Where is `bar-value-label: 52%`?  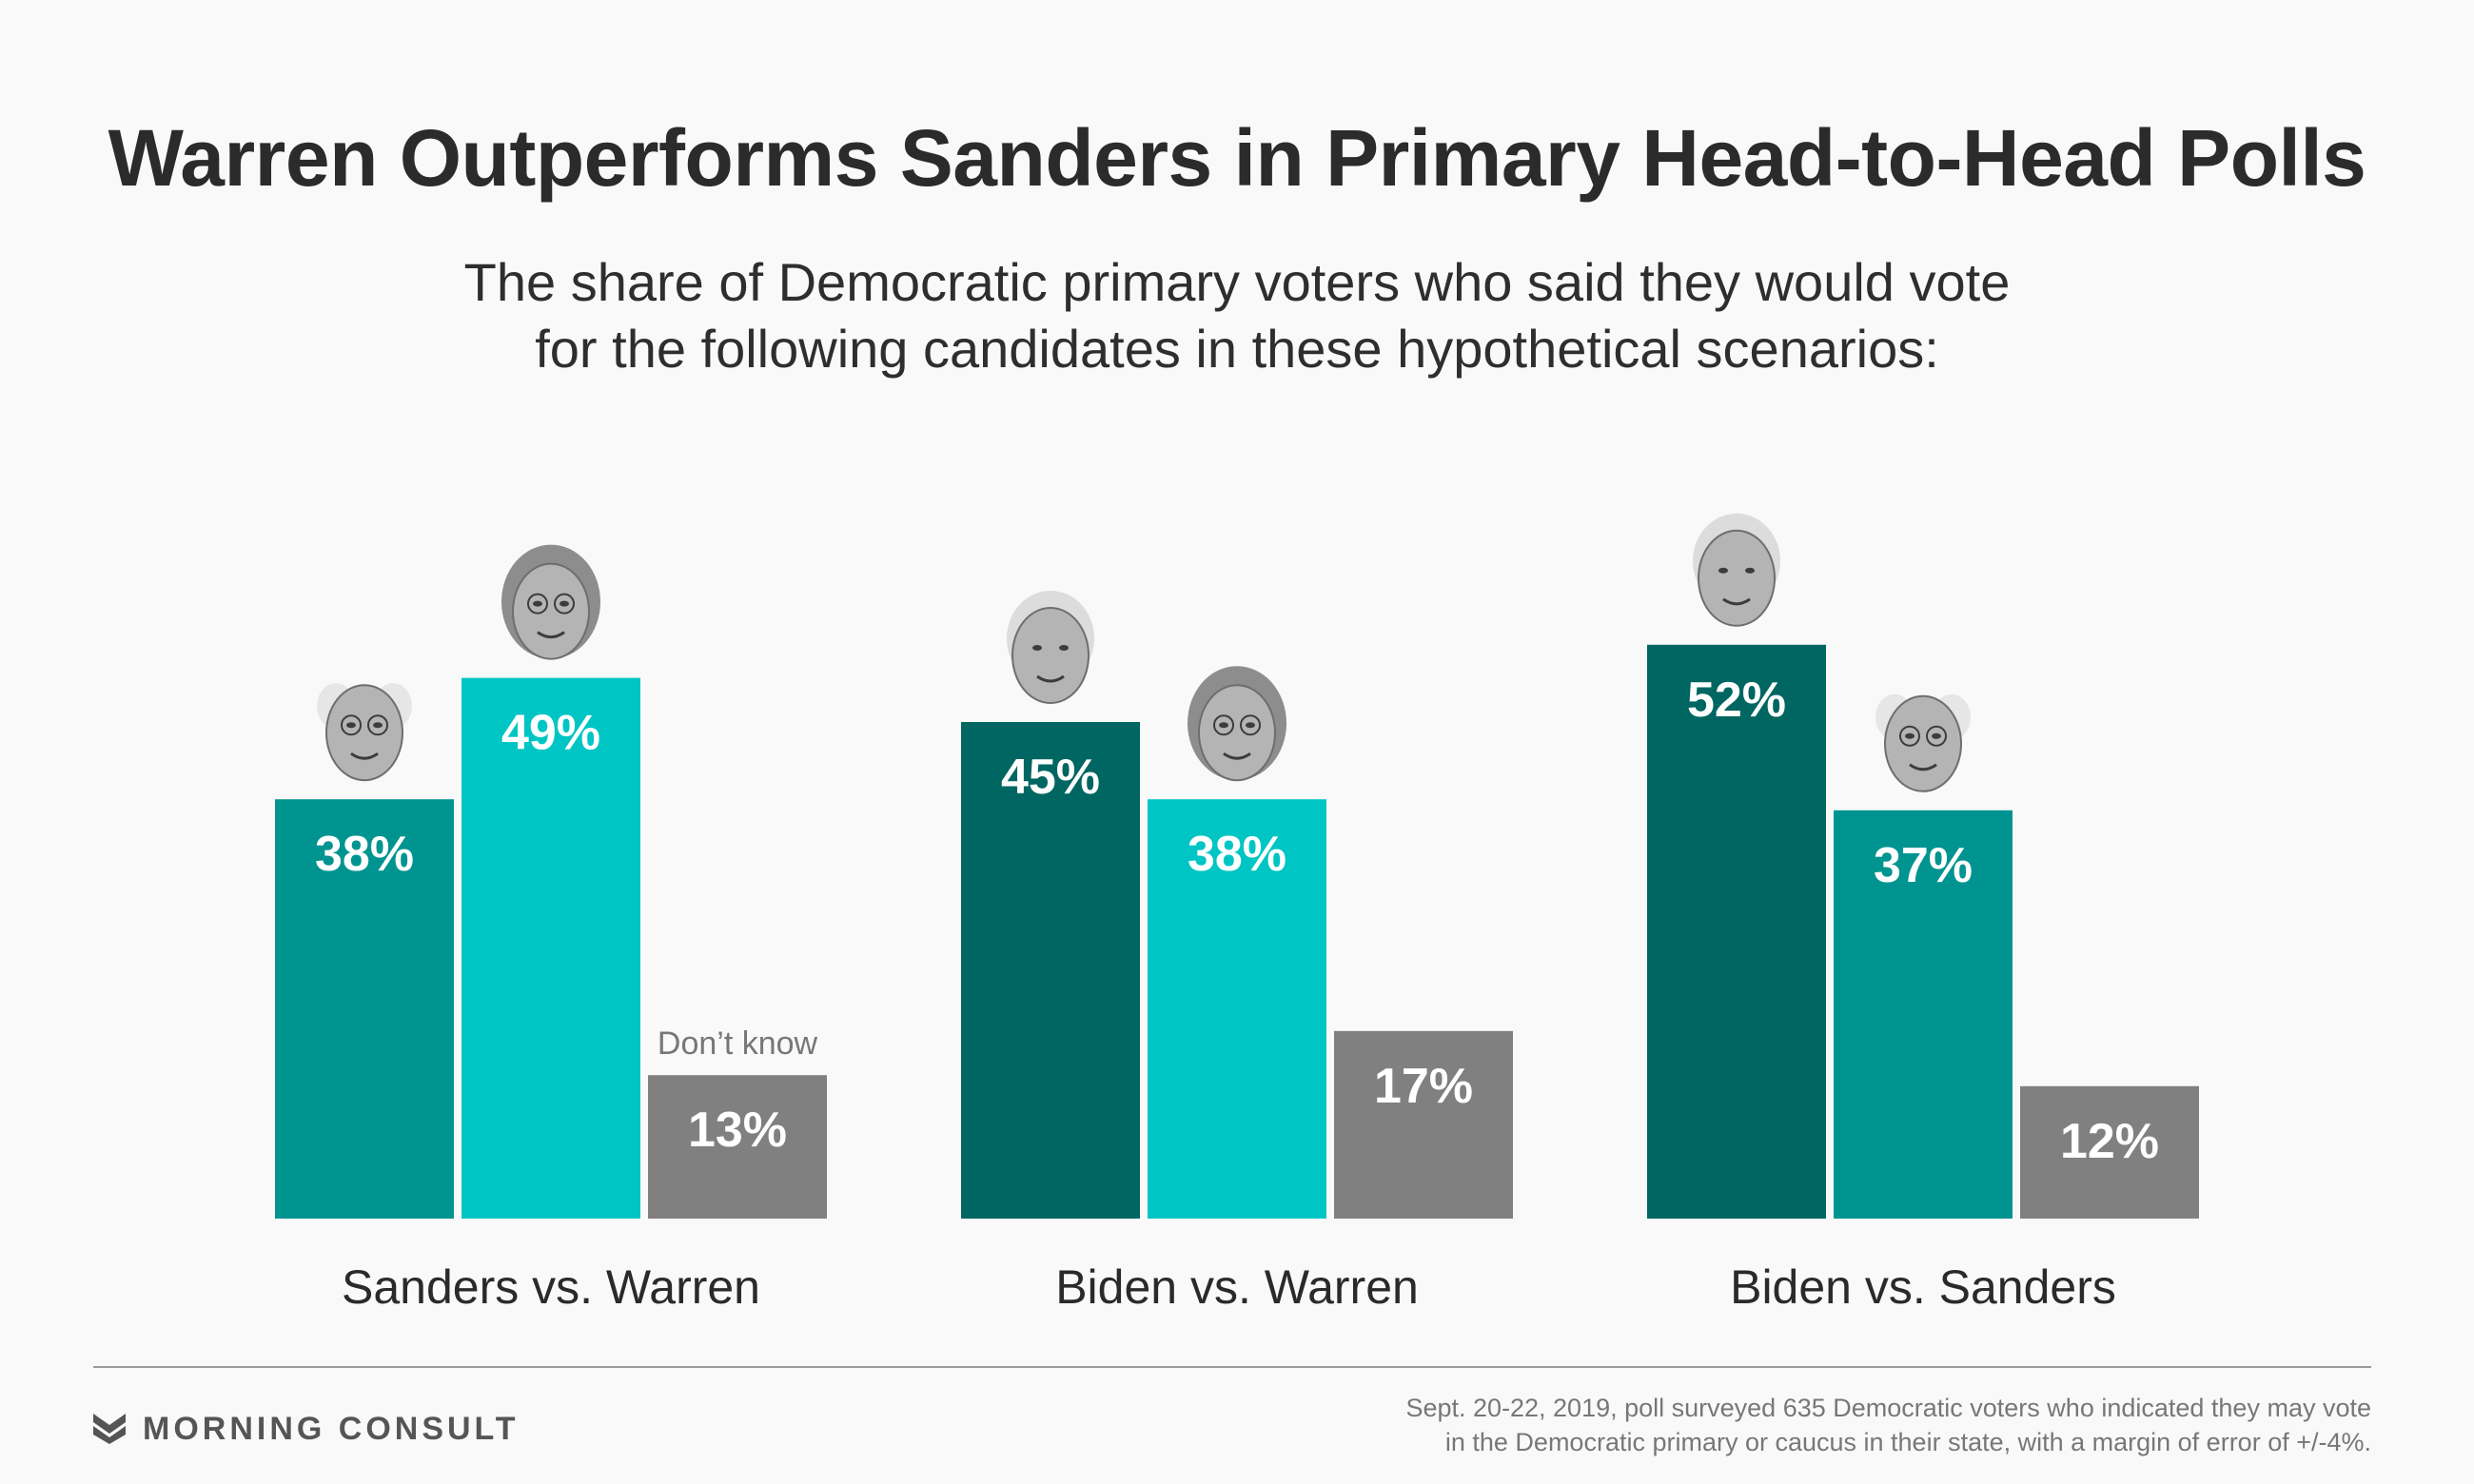 bar-value-label: 52% is located at coordinates (1737, 700).